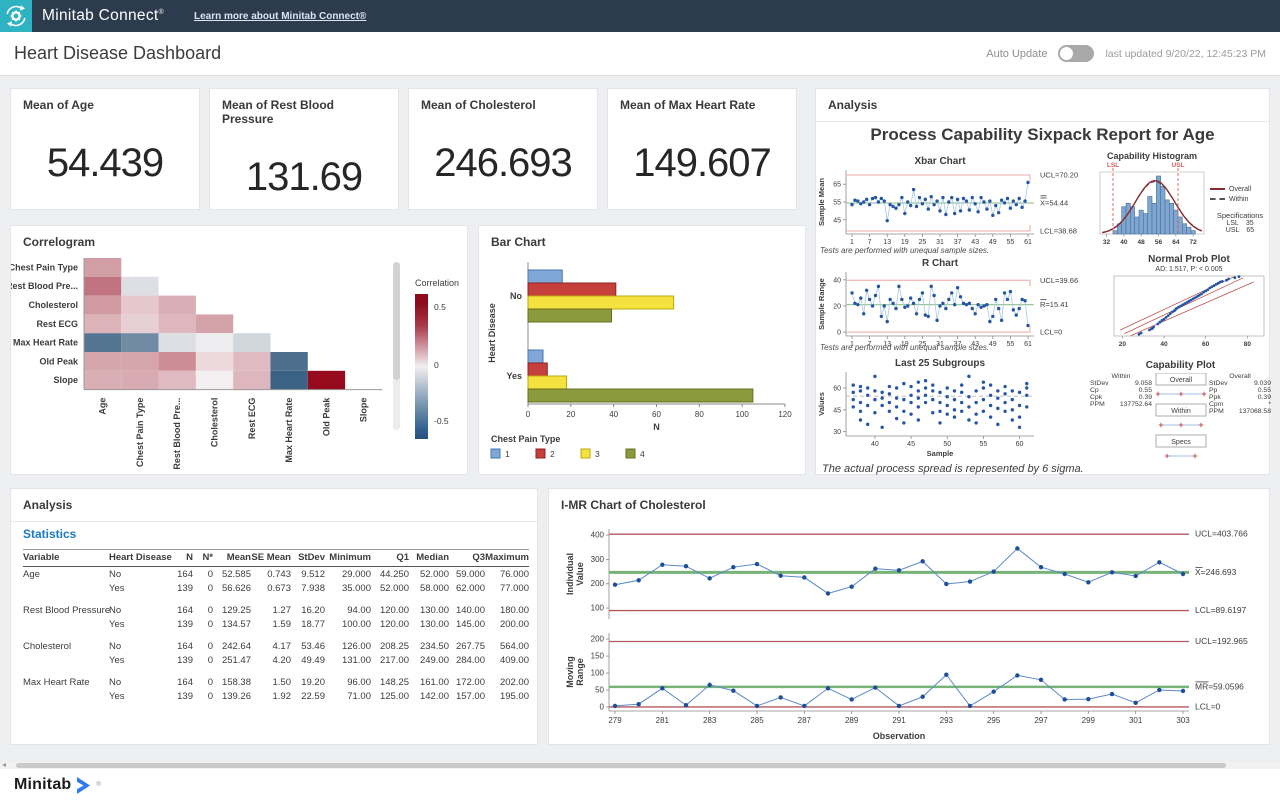 Image resolution: width=1280 pixels, height=802 pixels. I want to click on kpi-title: Mean of Cholesterol, so click(478, 105).